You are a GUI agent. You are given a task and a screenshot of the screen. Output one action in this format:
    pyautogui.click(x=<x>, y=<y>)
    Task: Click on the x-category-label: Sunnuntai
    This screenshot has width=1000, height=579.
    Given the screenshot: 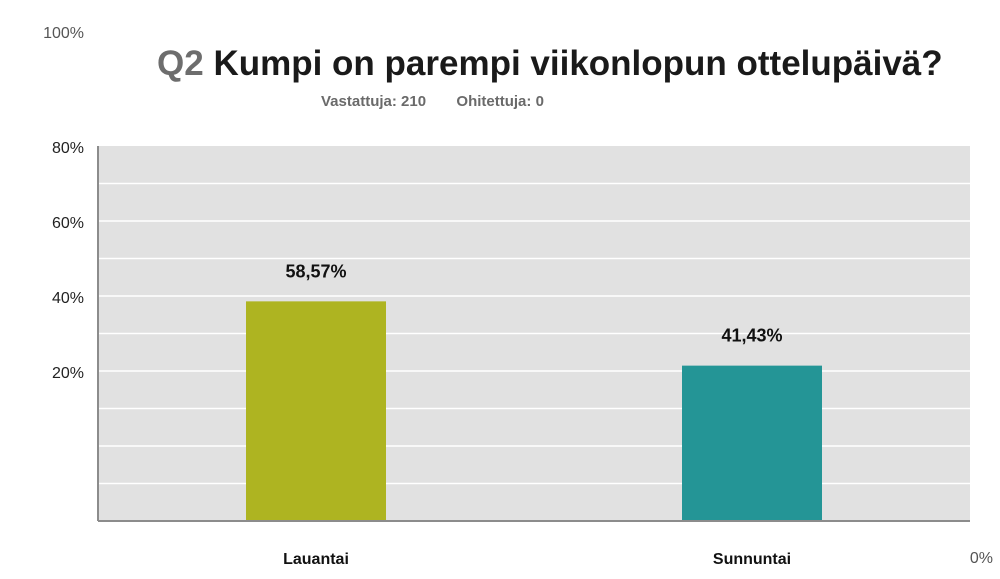 What is the action you would take?
    pyautogui.click(x=752, y=559)
    